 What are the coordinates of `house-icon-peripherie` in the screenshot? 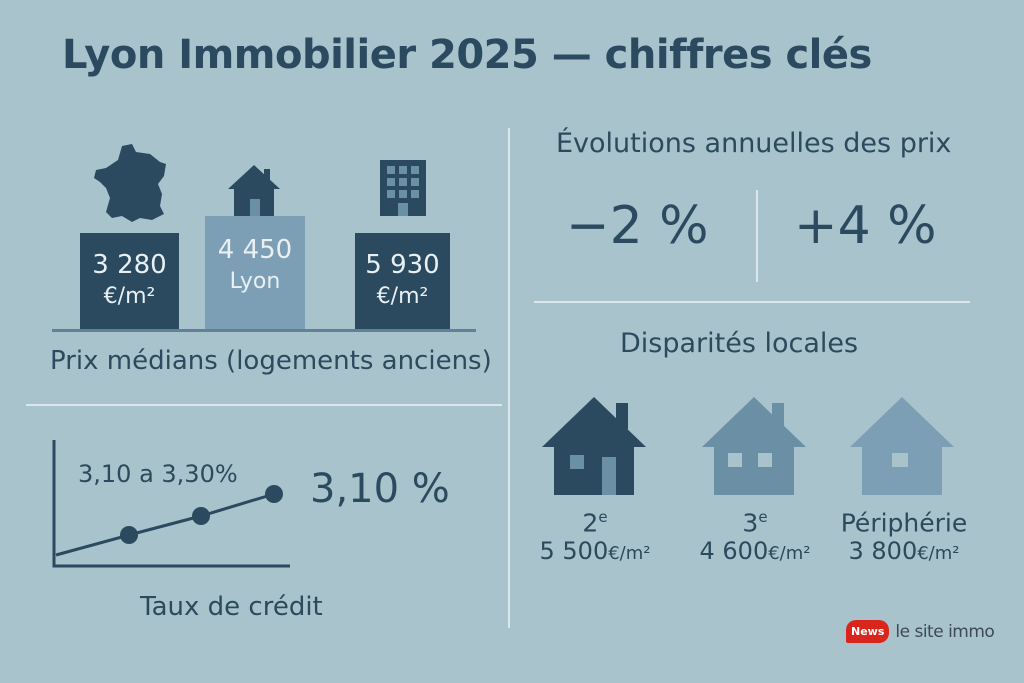 It's located at (902, 446).